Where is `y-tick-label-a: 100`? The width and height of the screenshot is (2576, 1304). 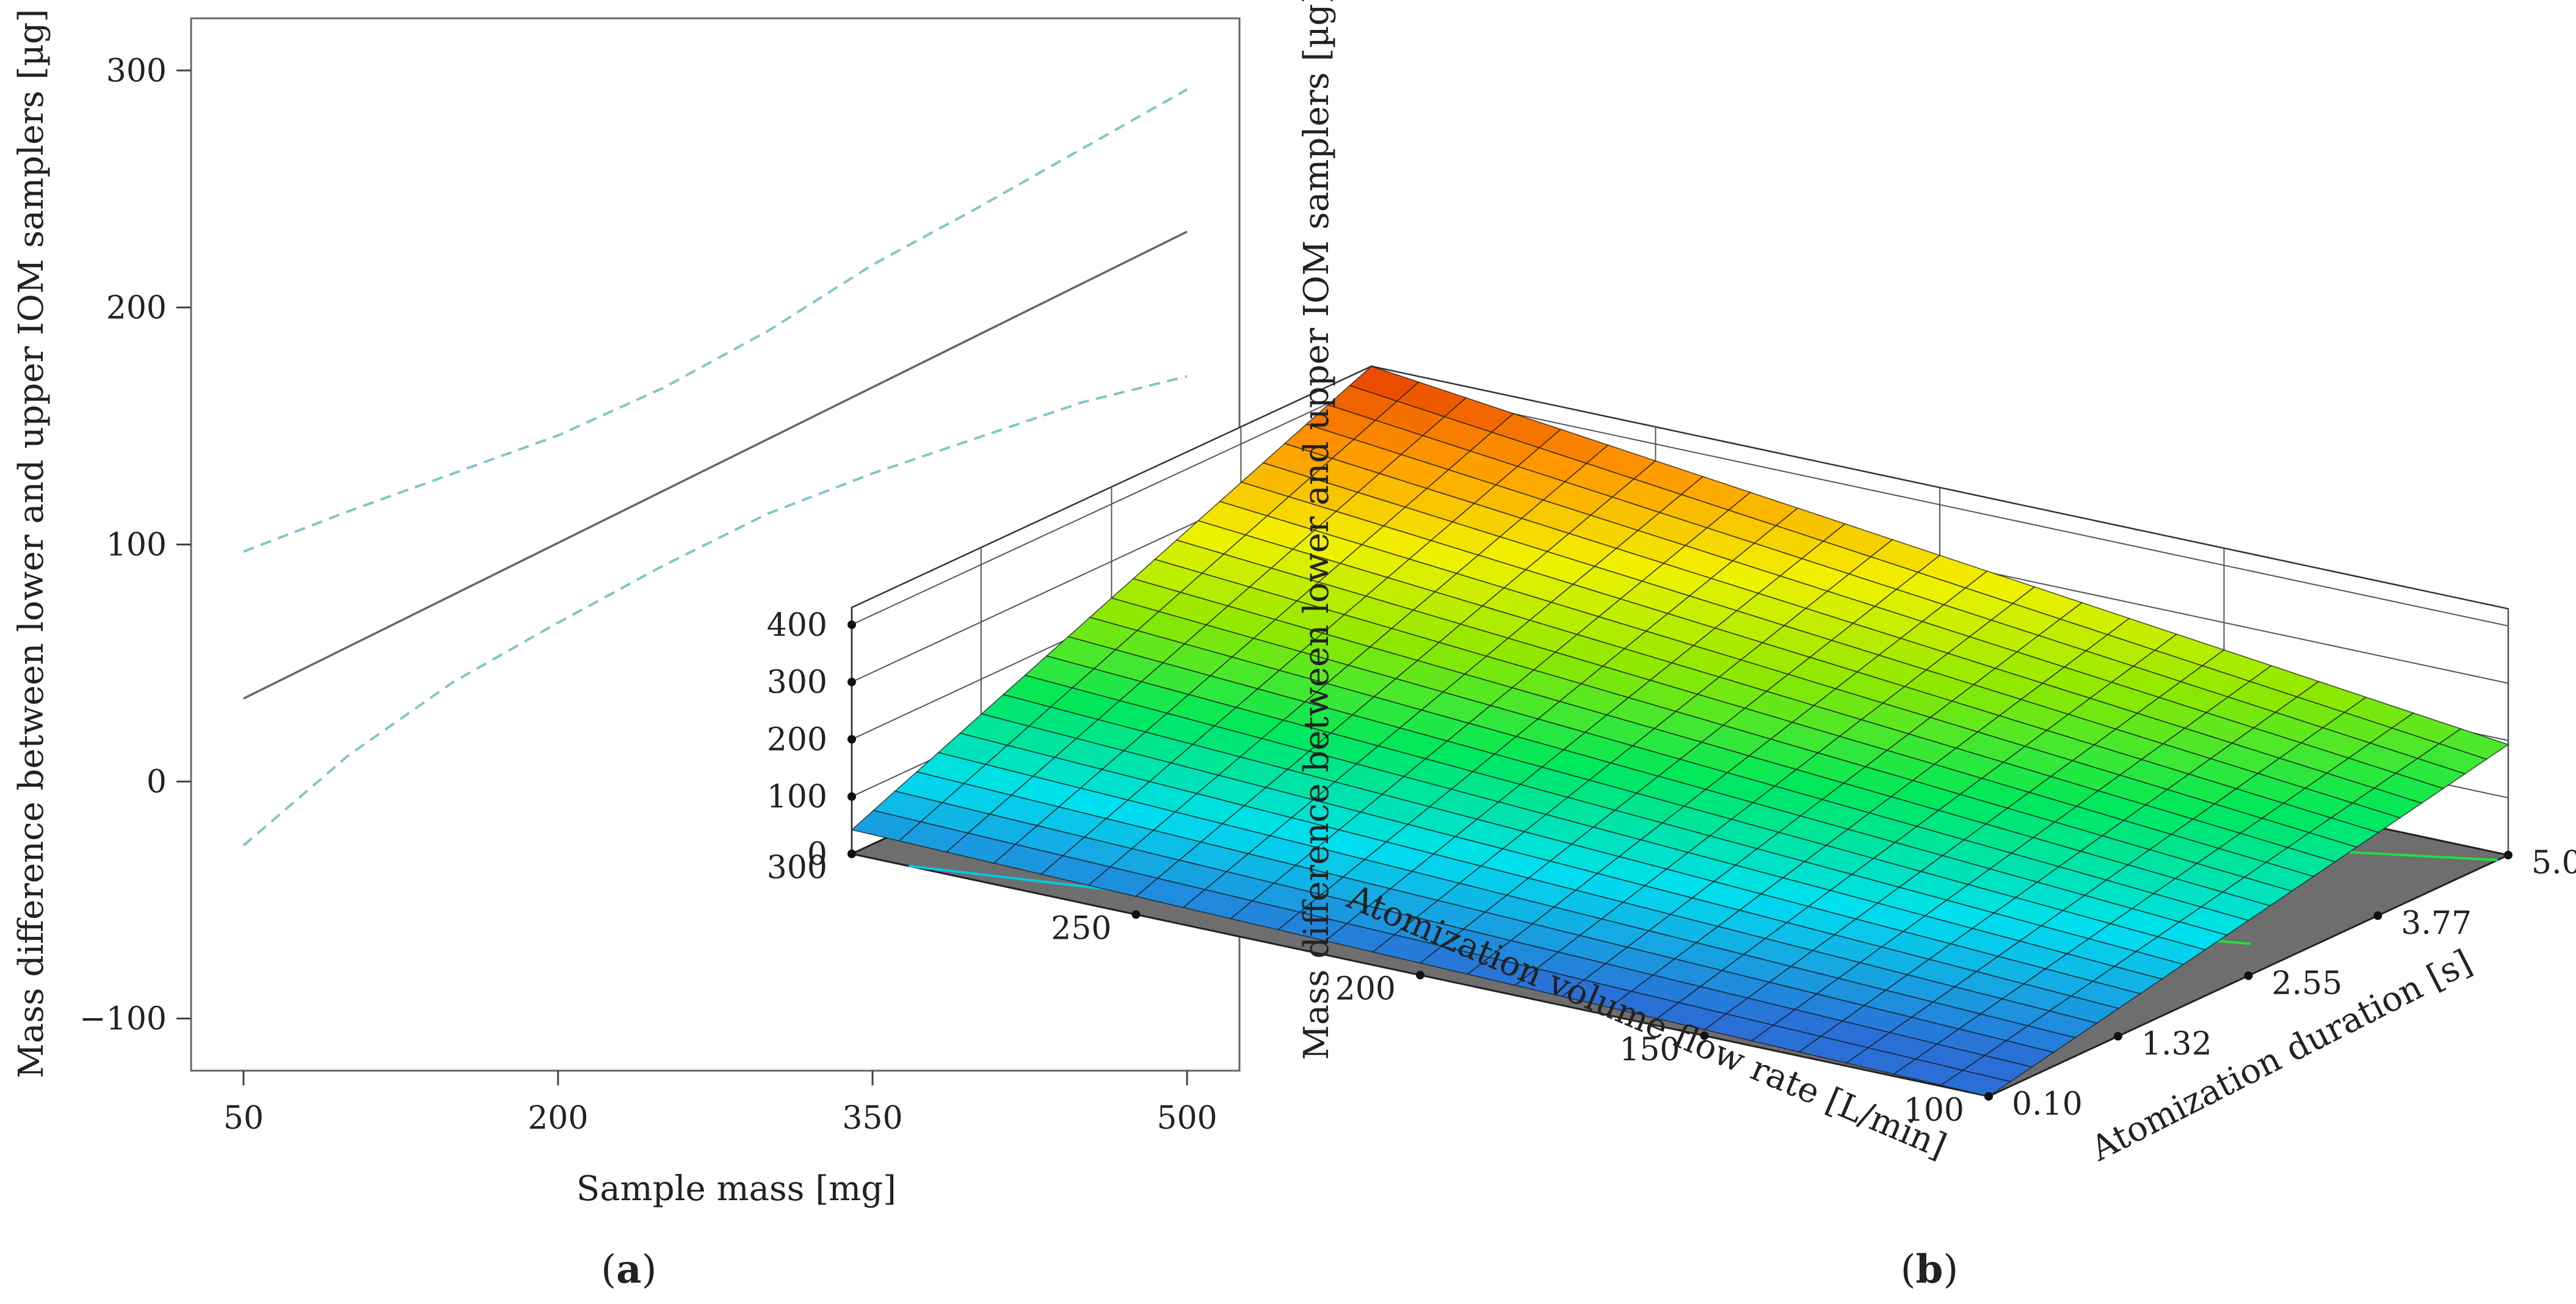
y-tick-label-a: 100 is located at coordinates (136, 545).